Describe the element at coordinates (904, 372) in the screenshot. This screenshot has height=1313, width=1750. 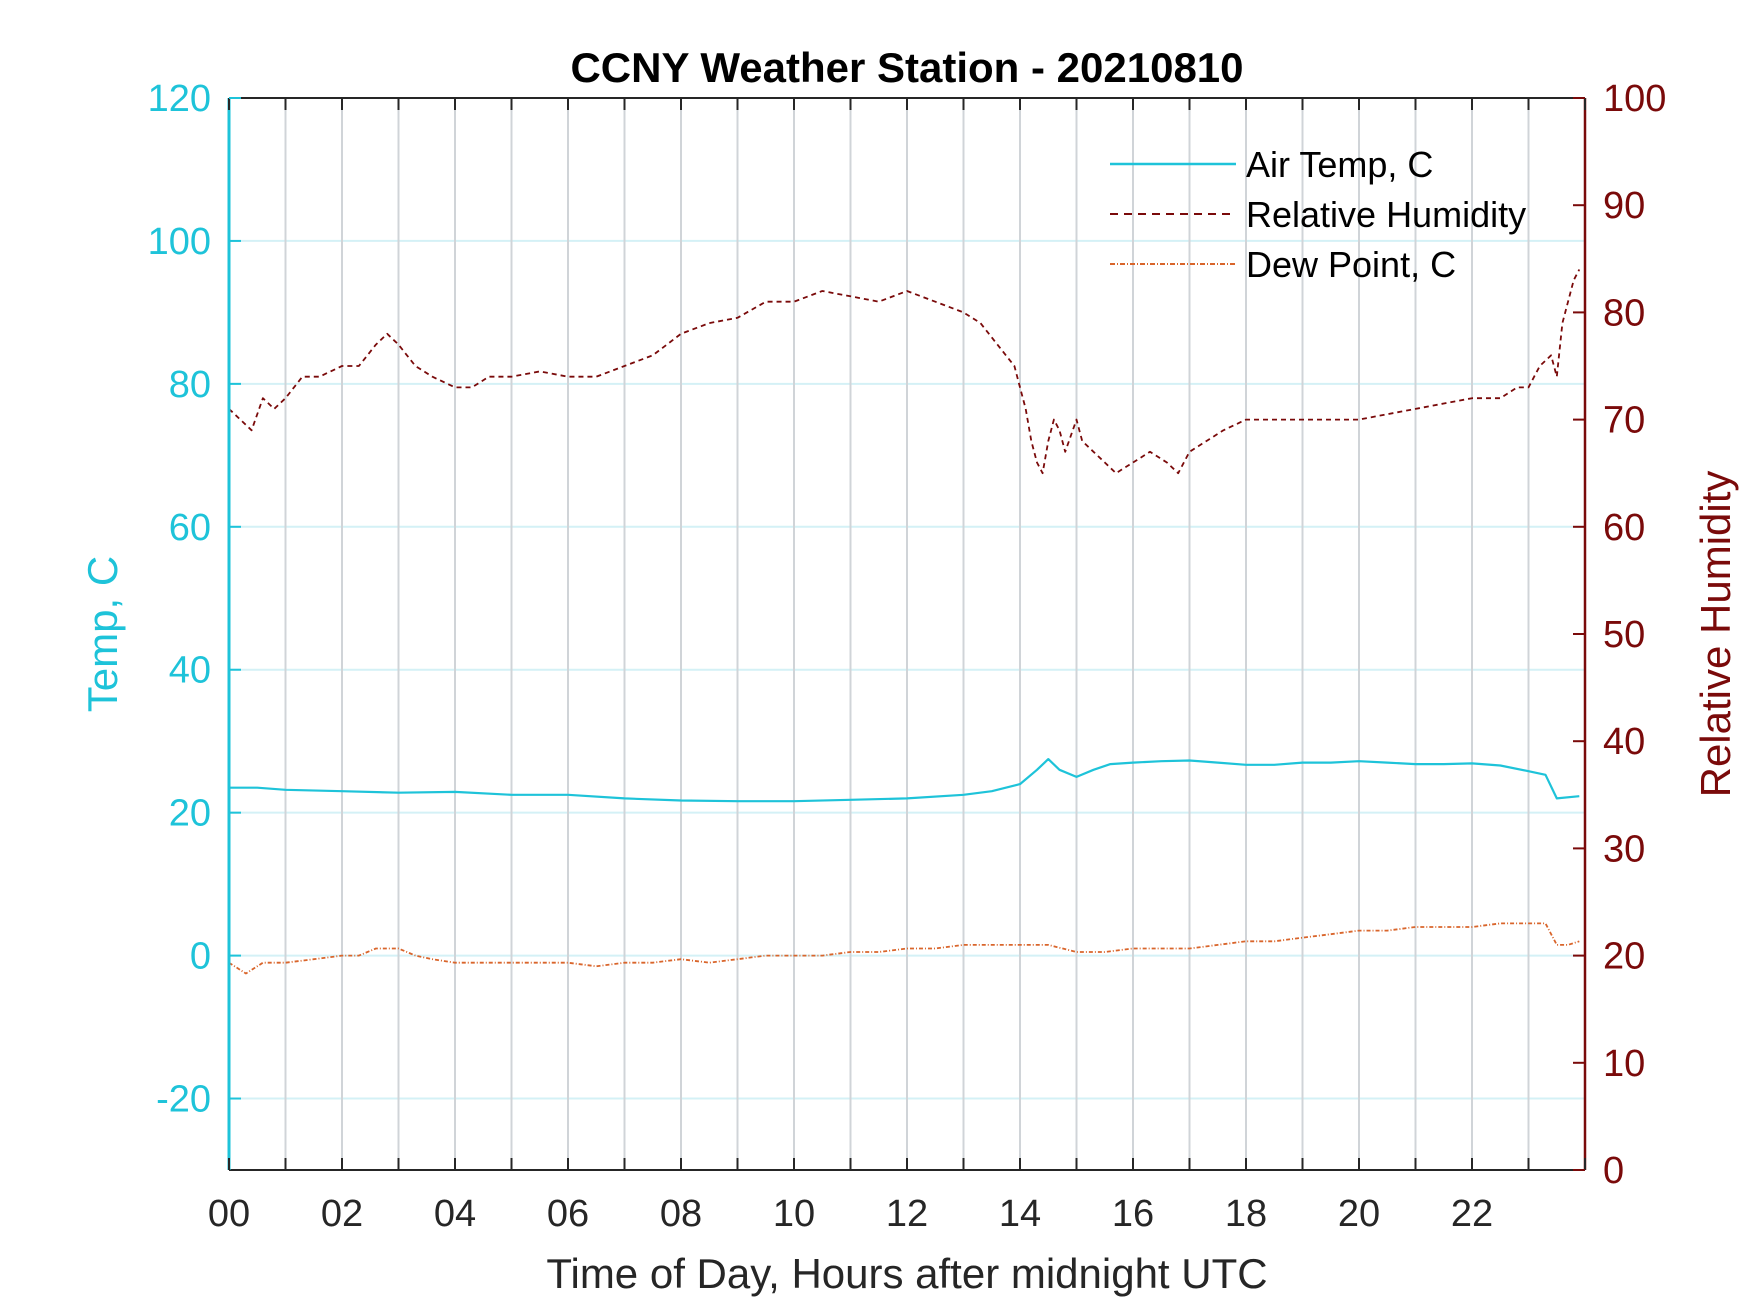
I see `series-line-relative-humidity` at that location.